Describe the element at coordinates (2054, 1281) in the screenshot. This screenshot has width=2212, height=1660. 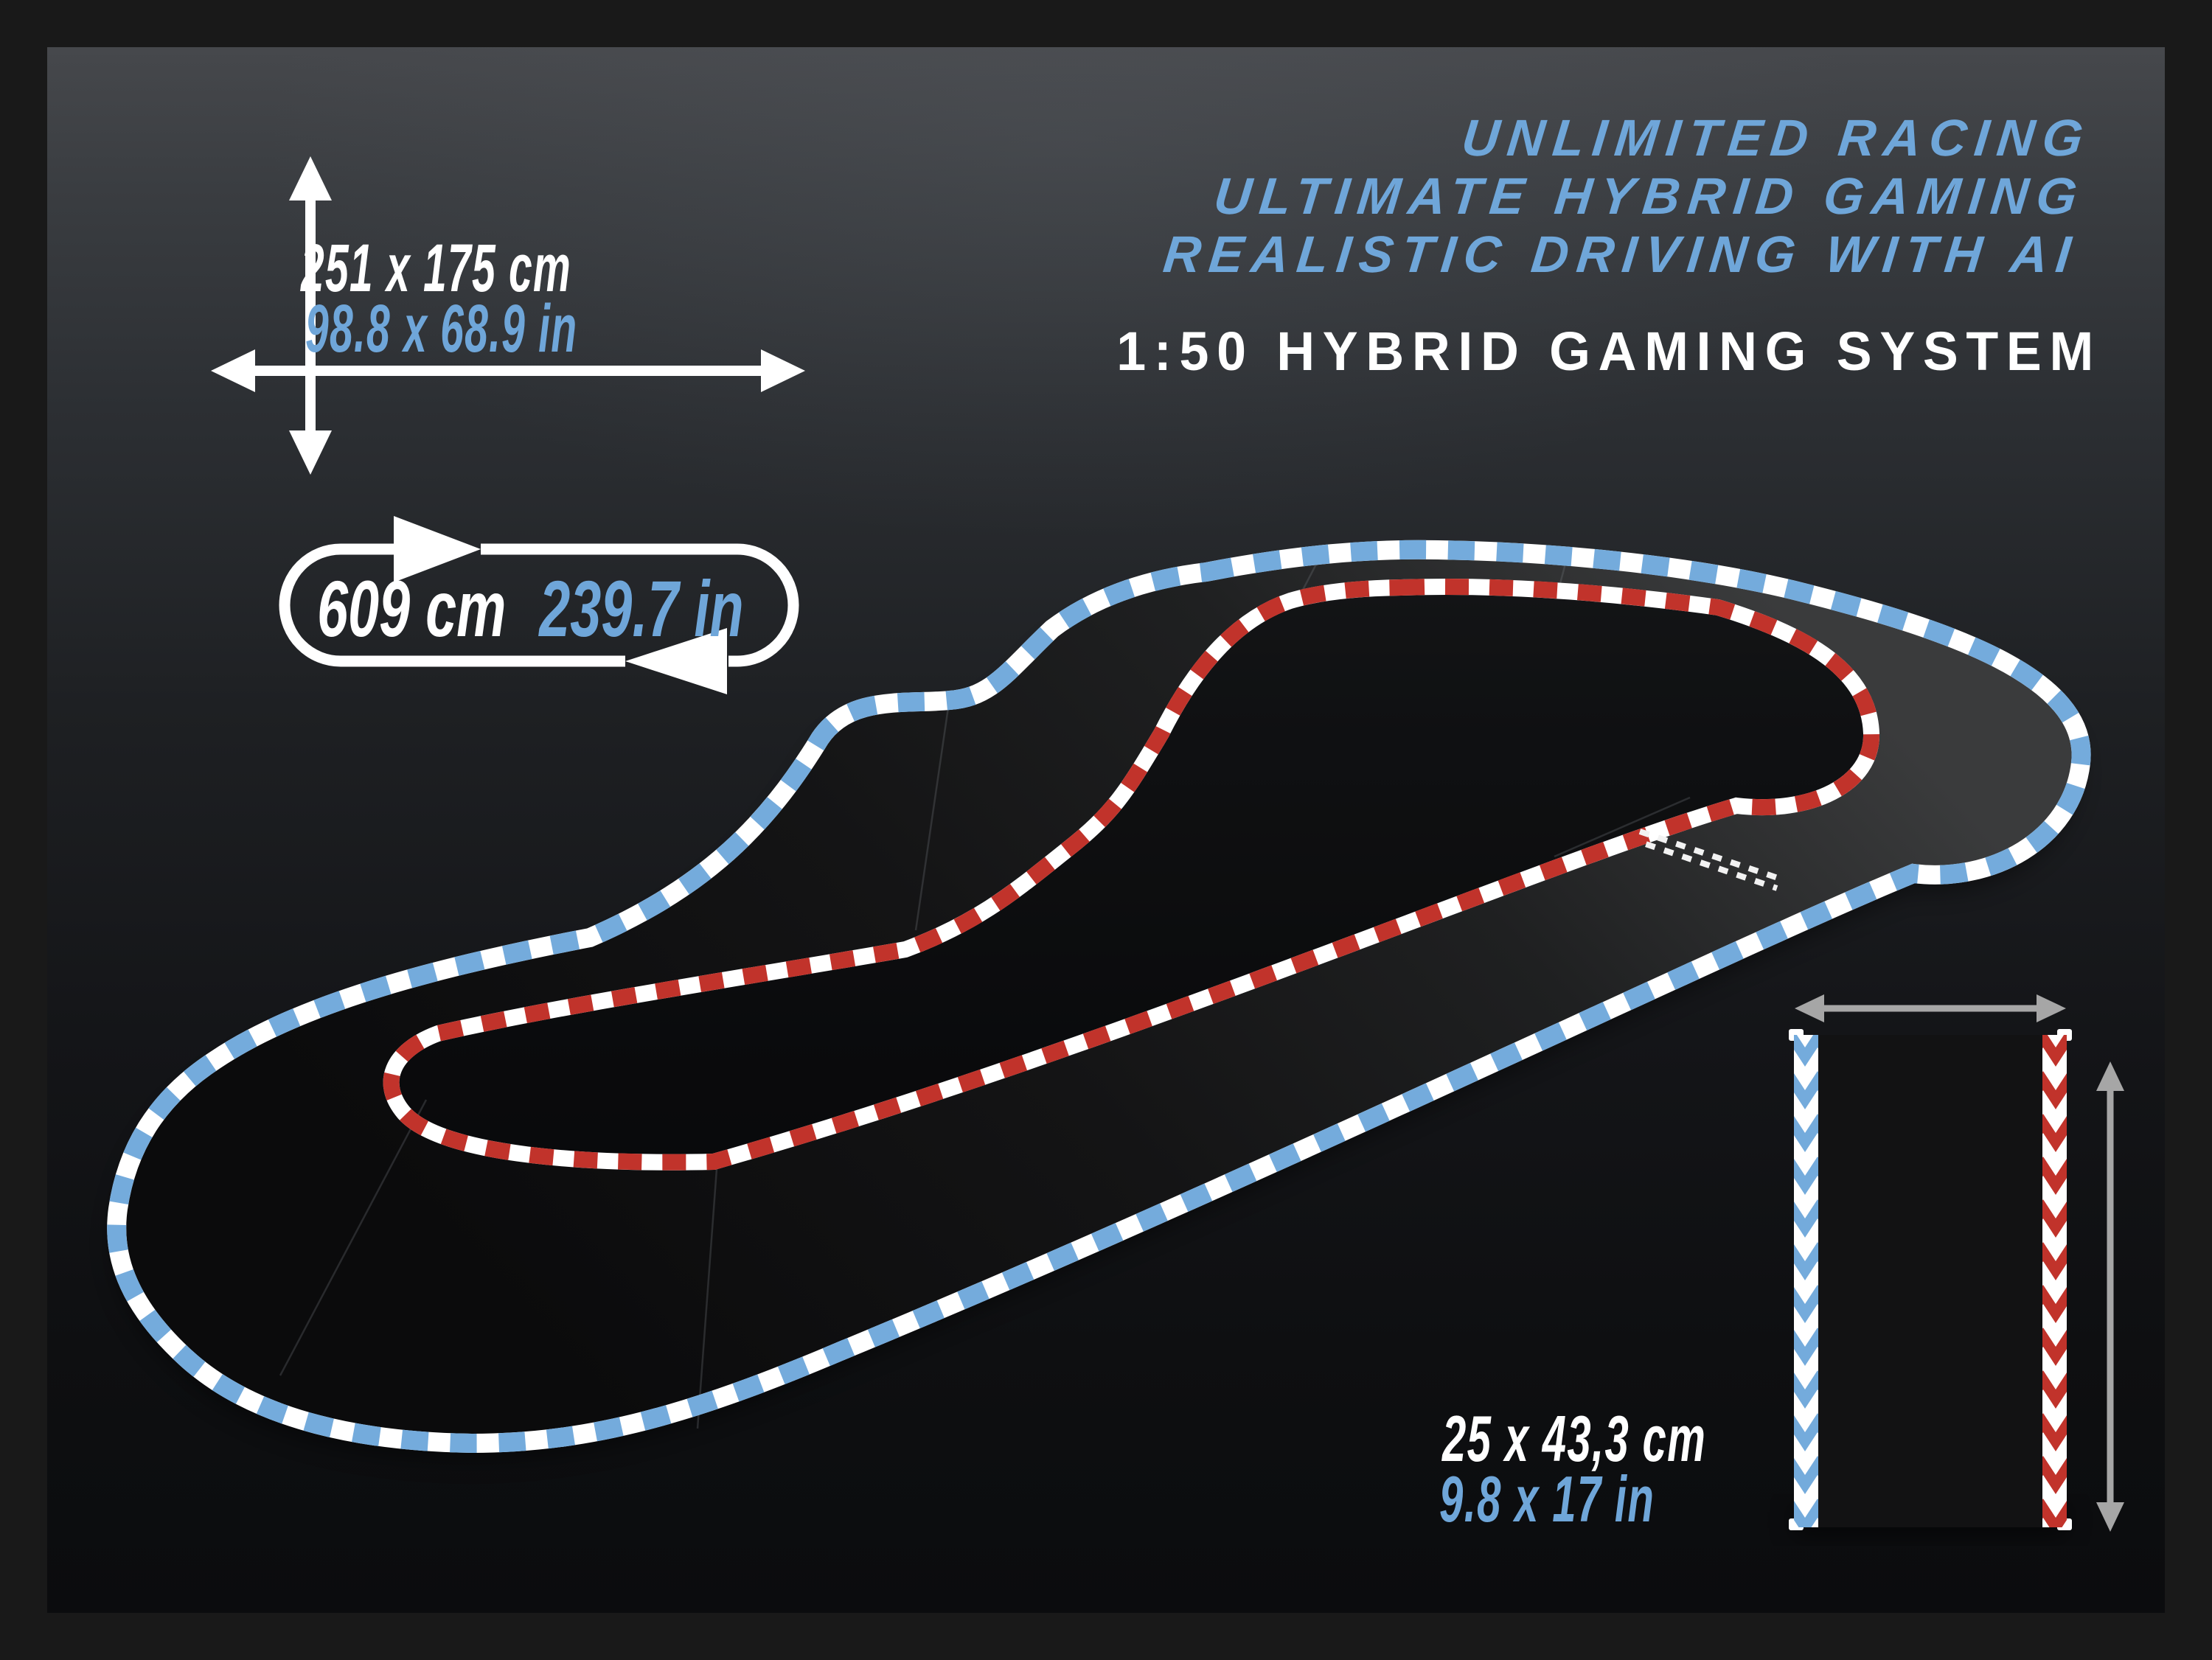
I see `piece-red-curb` at that location.